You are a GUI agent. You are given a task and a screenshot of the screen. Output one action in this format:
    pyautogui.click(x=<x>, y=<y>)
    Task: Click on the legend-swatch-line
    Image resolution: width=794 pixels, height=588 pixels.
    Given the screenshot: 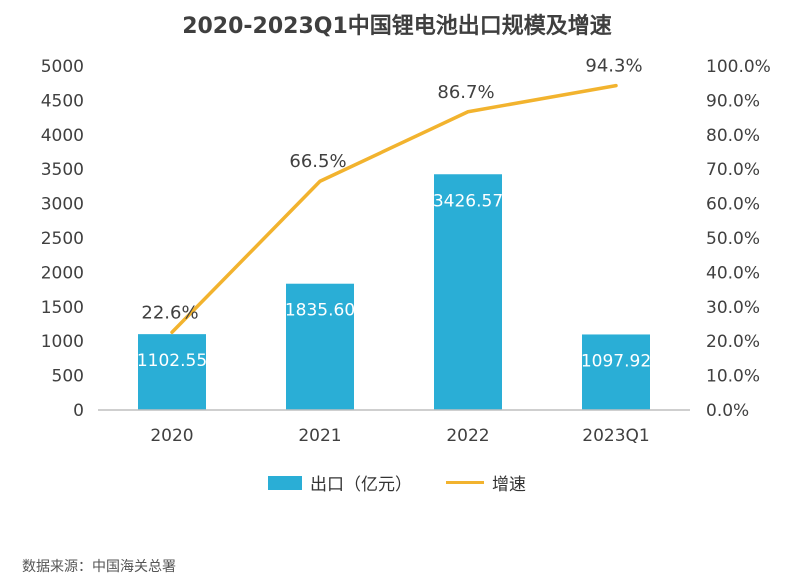 What is the action you would take?
    pyautogui.click(x=465, y=482)
    